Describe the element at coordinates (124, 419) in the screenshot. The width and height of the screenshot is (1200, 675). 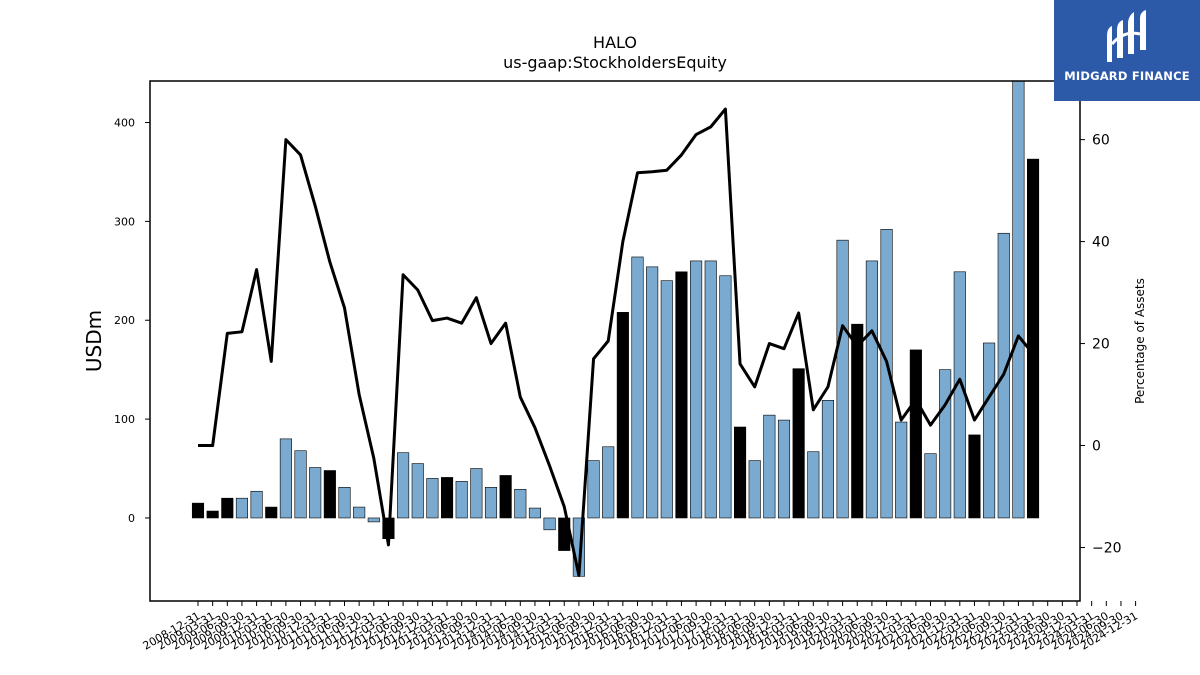
I see `y-tick-label: 100` at that location.